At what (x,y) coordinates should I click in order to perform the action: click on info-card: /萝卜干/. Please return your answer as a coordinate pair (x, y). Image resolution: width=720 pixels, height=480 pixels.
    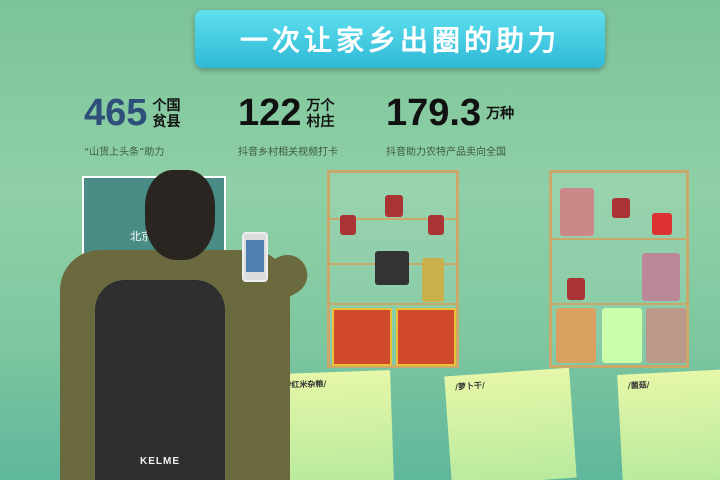
    Looking at the image, I should click on (510, 423).